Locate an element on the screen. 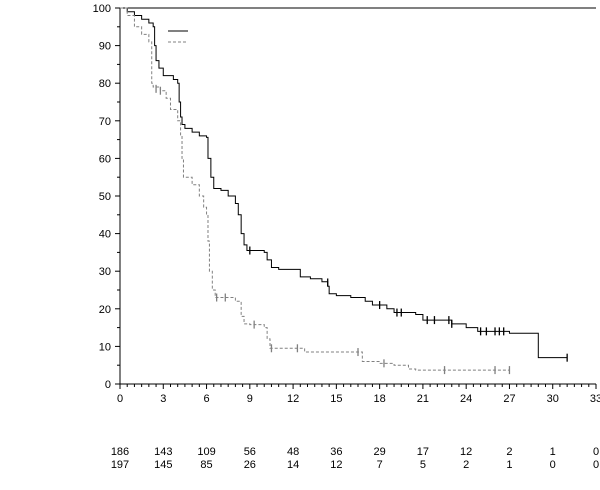  x-tick-label: 15 is located at coordinates (336, 399).